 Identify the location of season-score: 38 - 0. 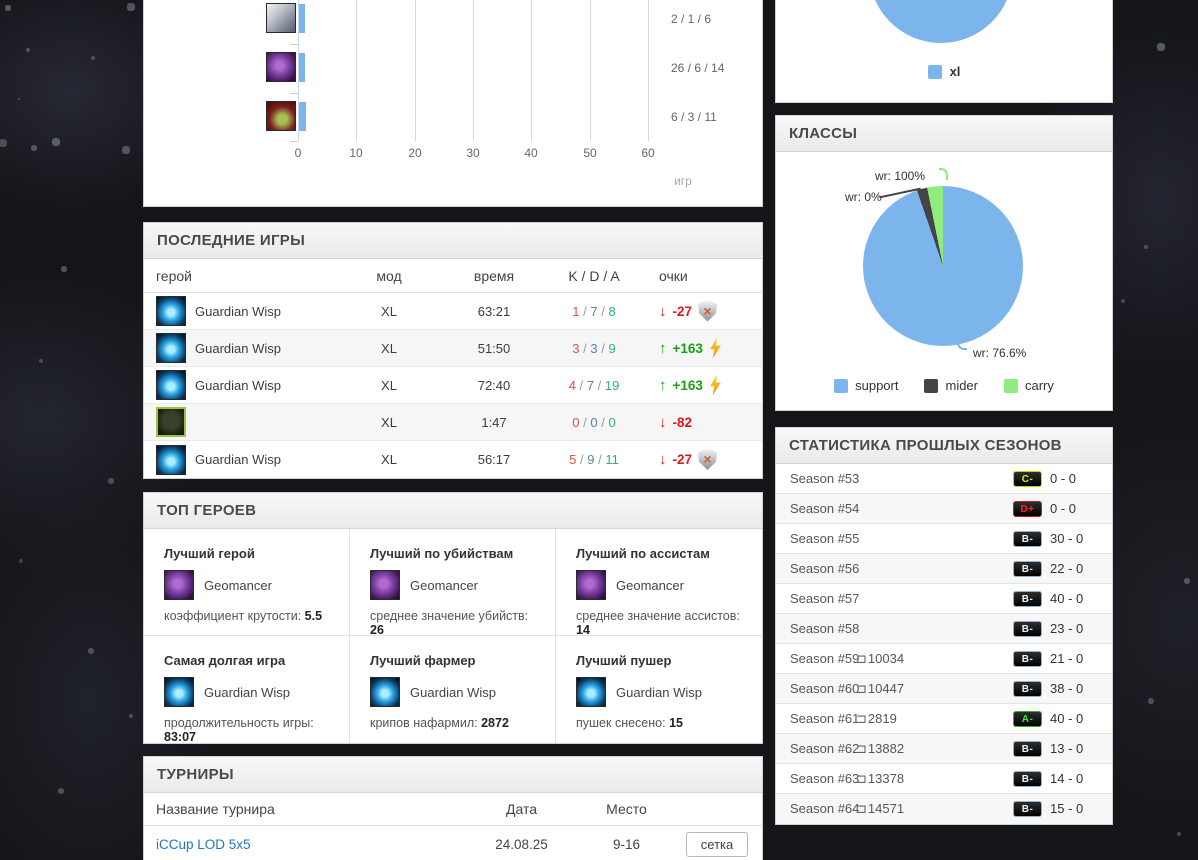
(1067, 688).